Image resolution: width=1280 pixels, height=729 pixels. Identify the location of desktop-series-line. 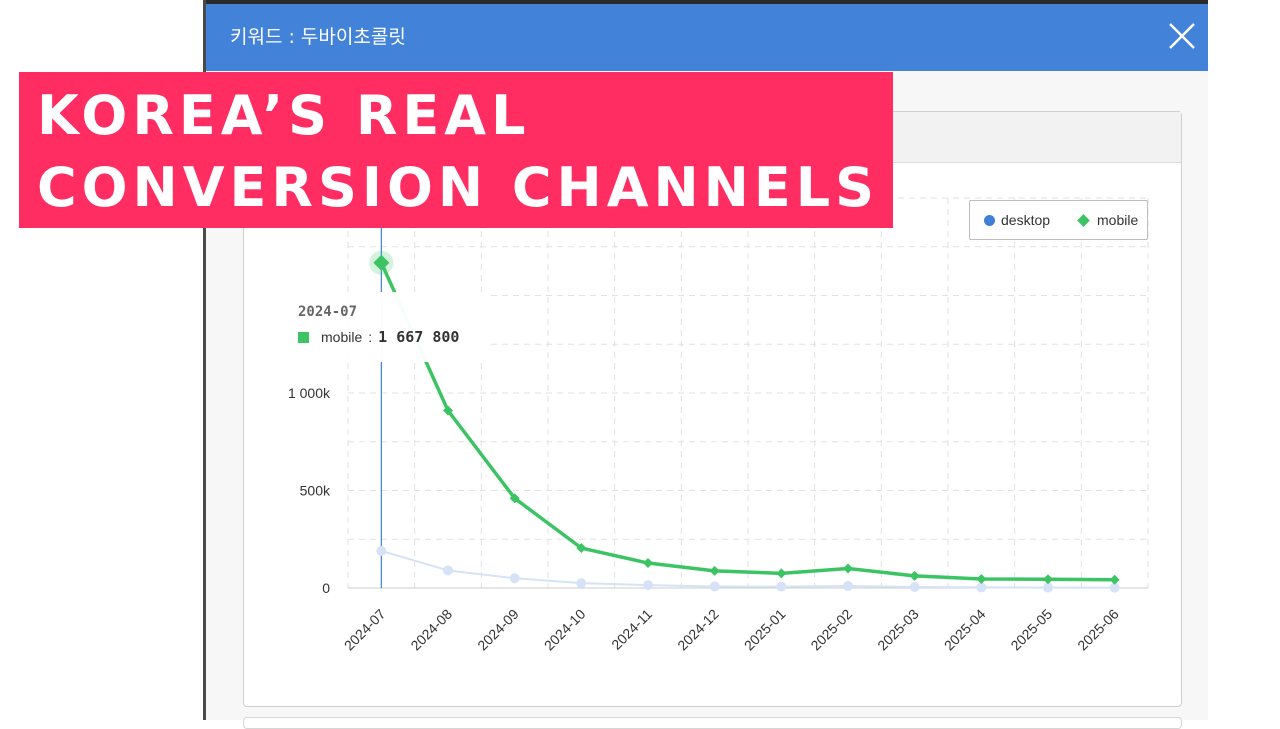
(748, 569).